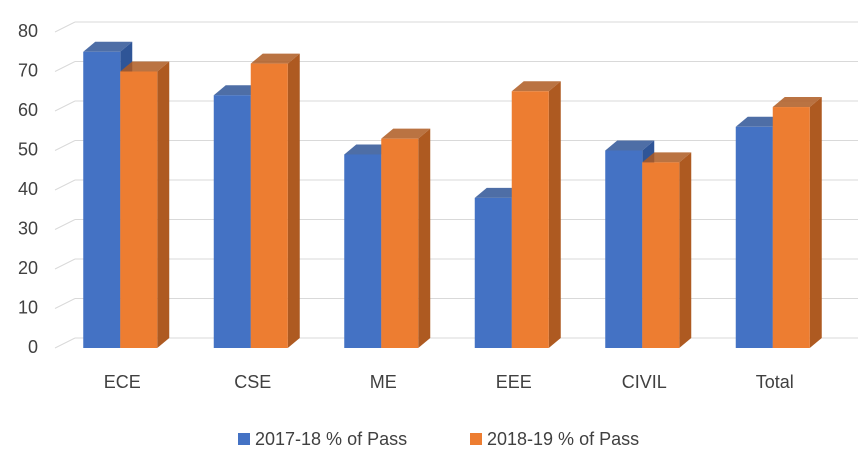  What do you see at coordinates (28, 31) in the screenshot?
I see `y-tick-label: 80` at bounding box center [28, 31].